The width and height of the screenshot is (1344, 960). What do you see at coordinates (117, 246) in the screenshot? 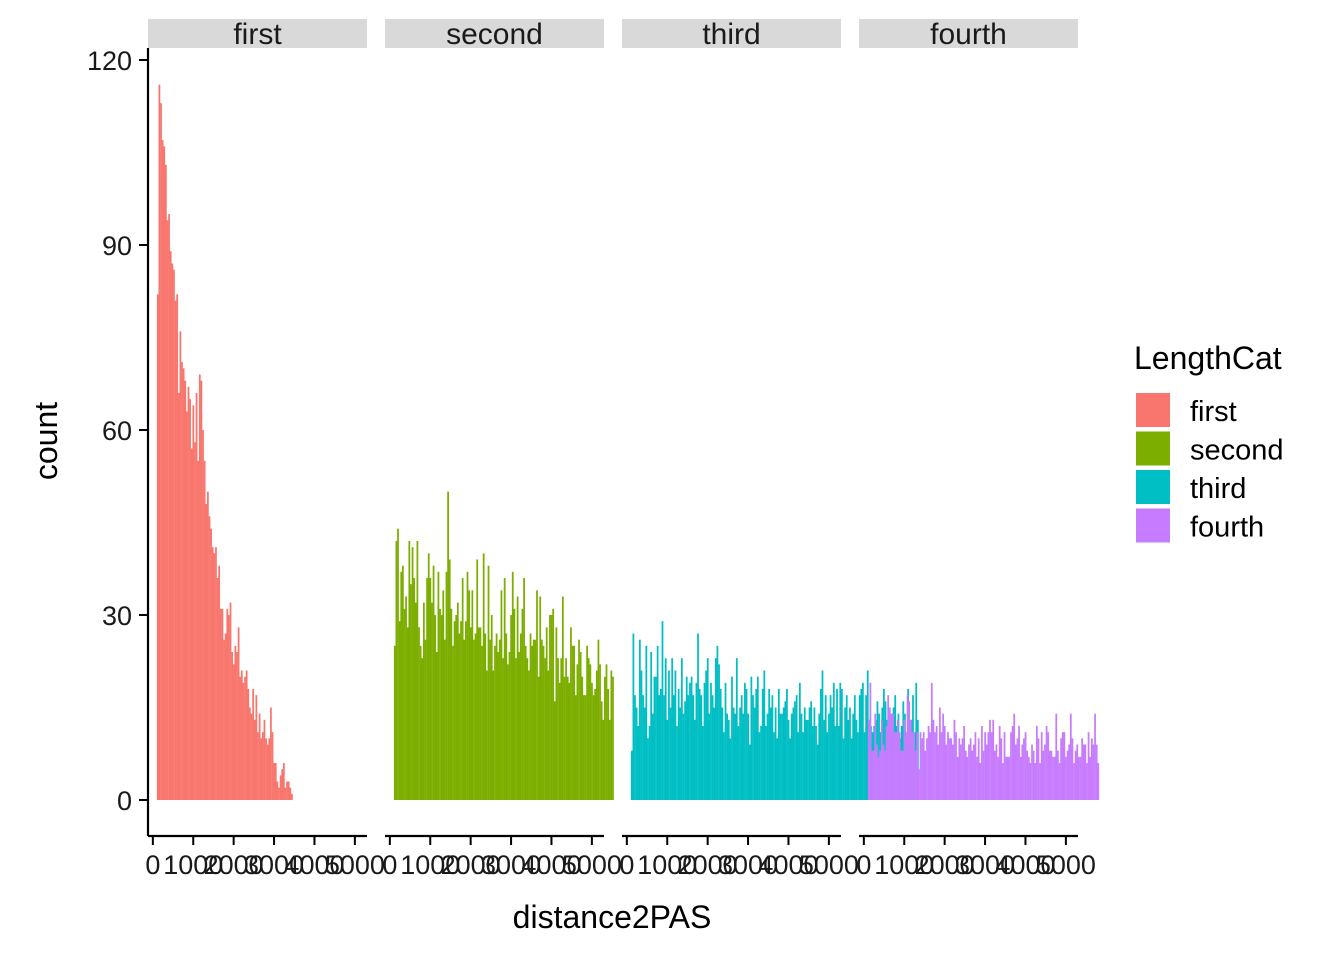
I see `y-tick-label: 90` at bounding box center [117, 246].